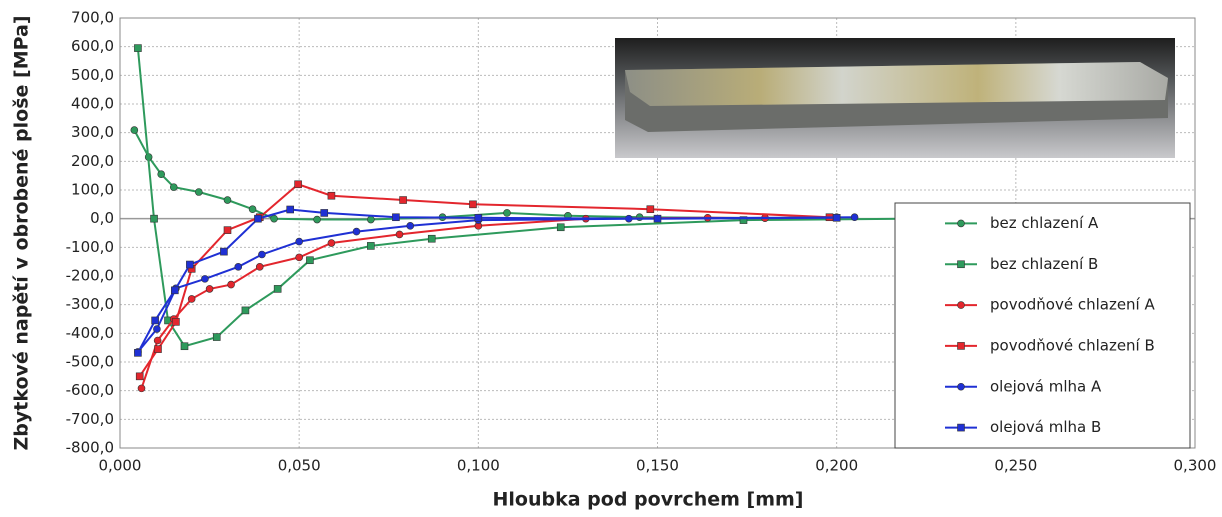 Image resolution: width=1222 pixels, height=517 pixels. I want to click on y-tick-label: 600,0, so click(92, 46).